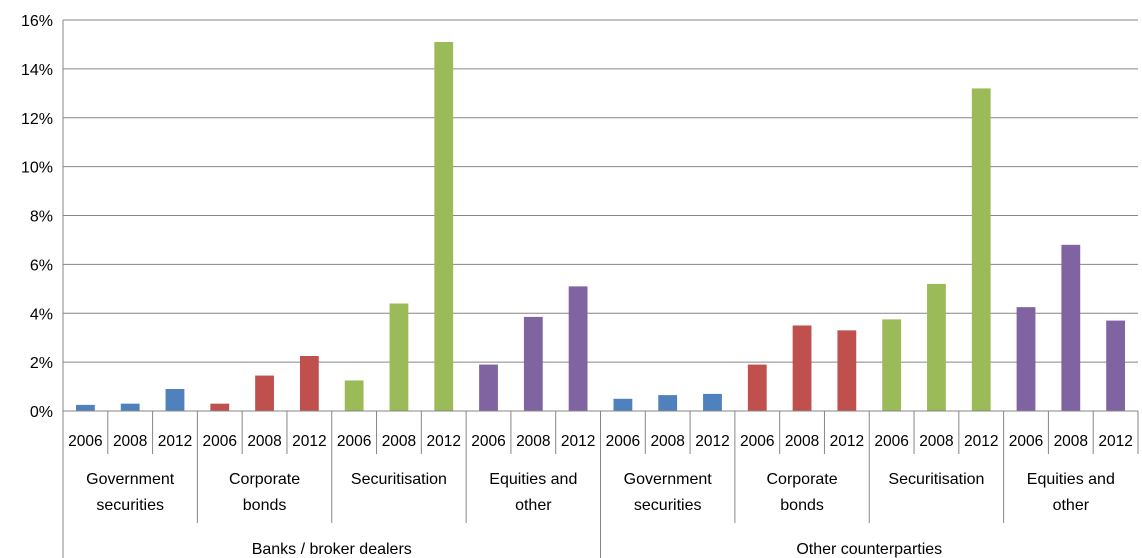 The height and width of the screenshot is (558, 1142). I want to click on y-tick-label: 0%, so click(41, 412).